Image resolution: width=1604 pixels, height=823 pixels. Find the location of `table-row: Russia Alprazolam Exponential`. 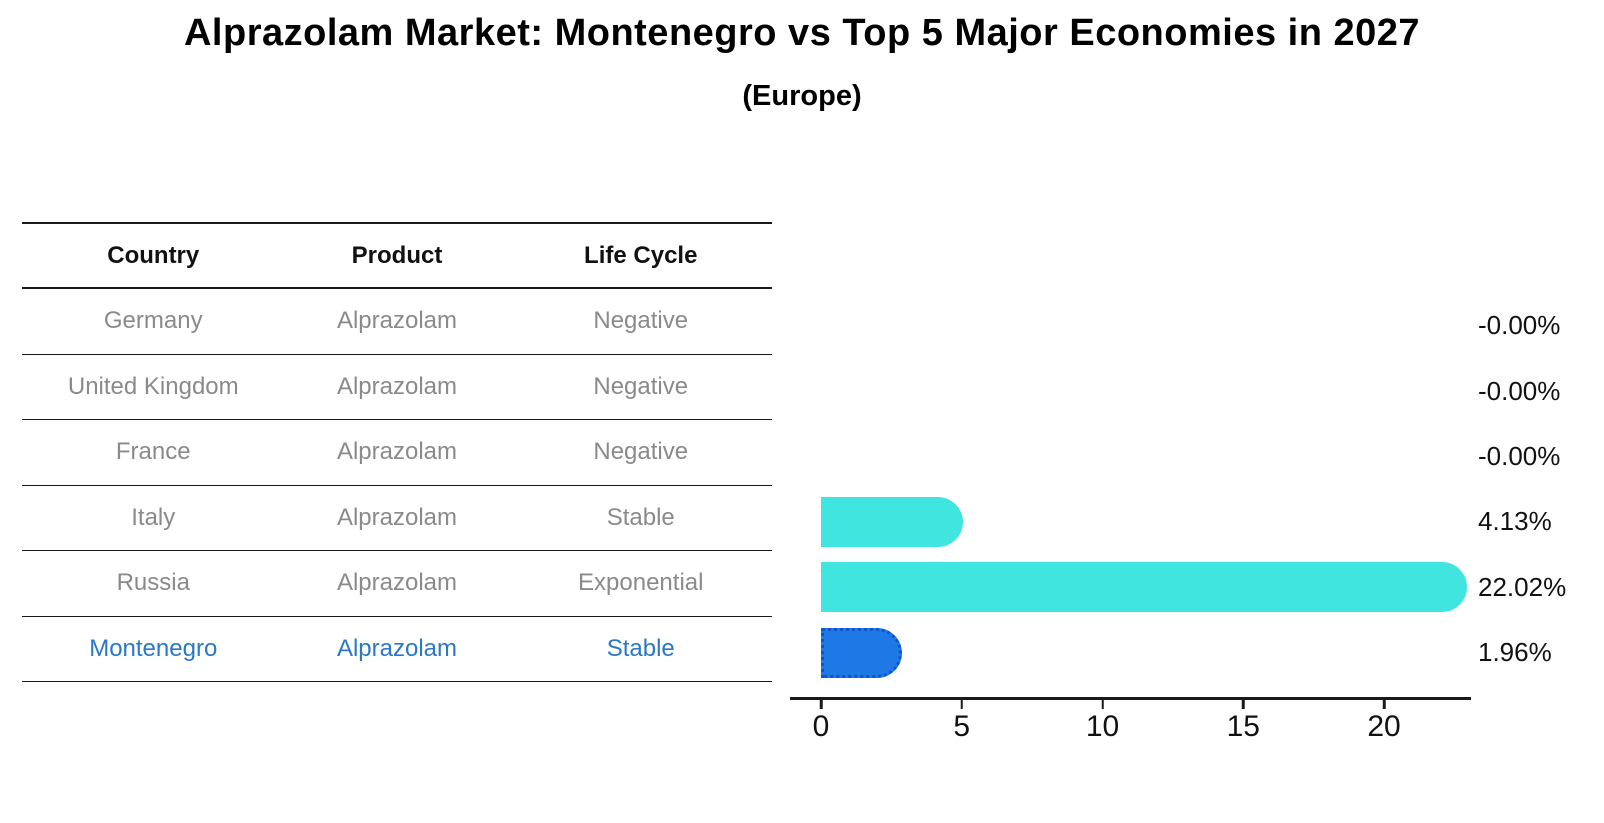

table-row: Russia Alprazolam Exponential is located at coordinates (397, 584).